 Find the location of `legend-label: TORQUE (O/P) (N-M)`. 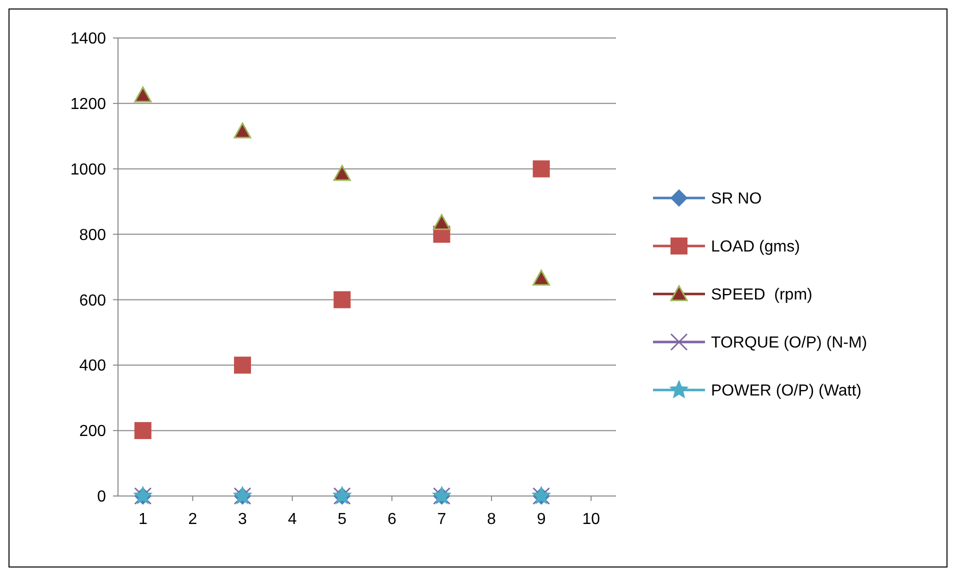

legend-label: TORQUE (O/P) (N-M) is located at coordinates (789, 343).